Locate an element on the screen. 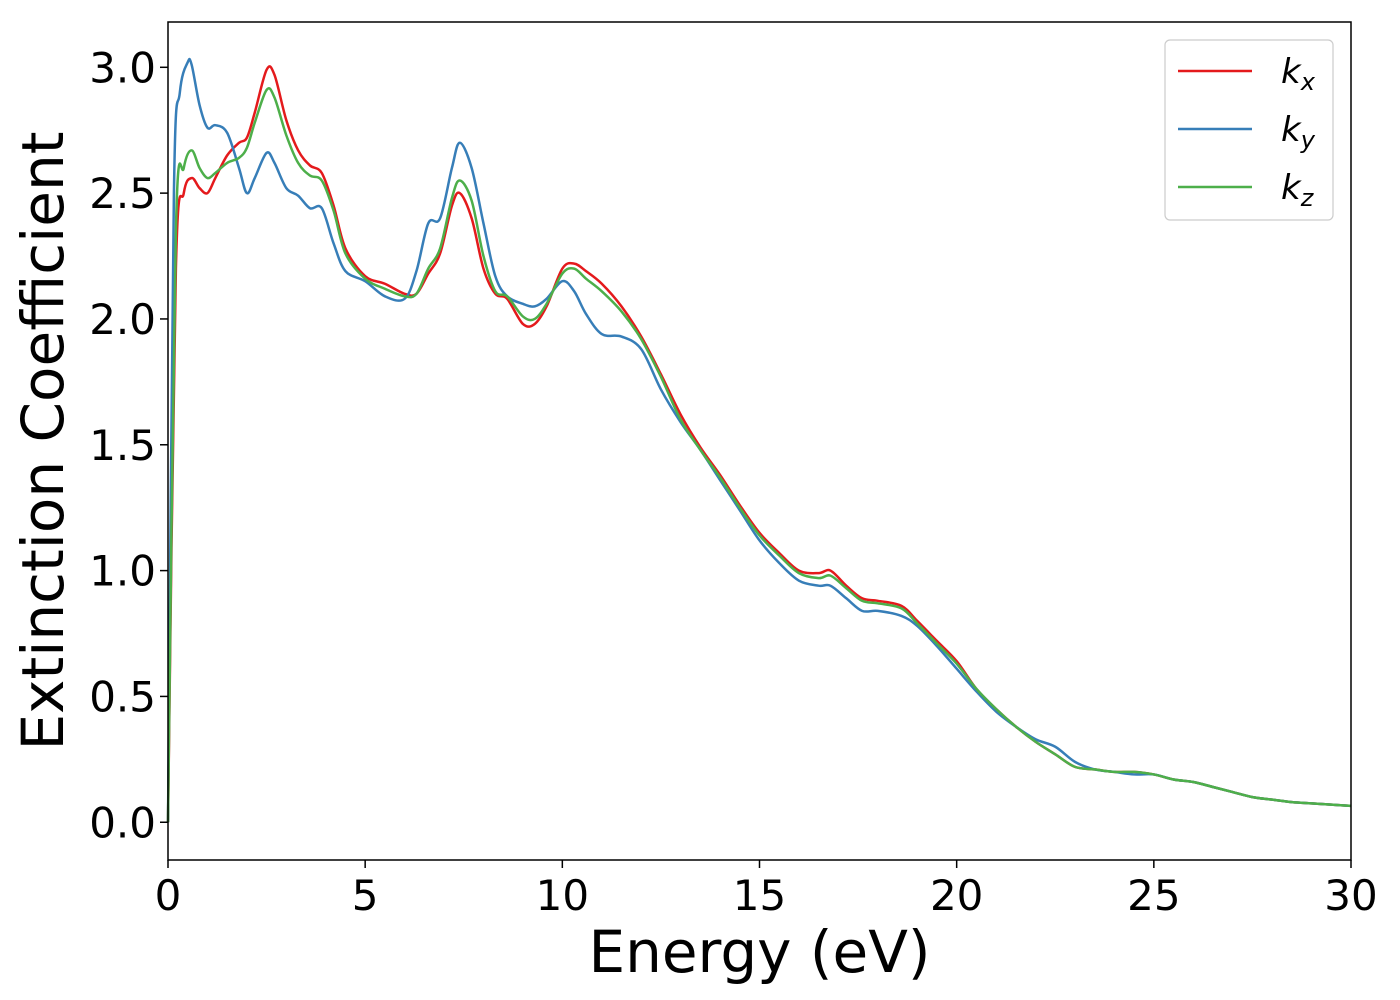 The height and width of the screenshot is (1000, 1400). x-tick-label: 15 is located at coordinates (759, 895).